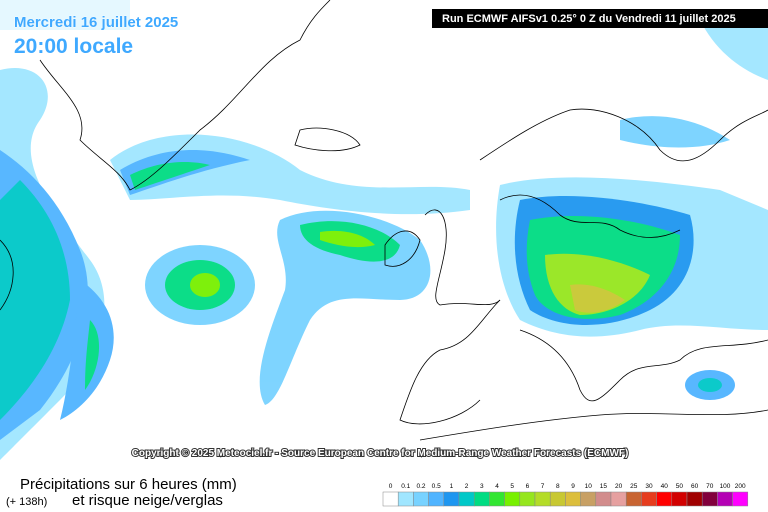 Image resolution: width=768 pixels, height=512 pixels. I want to click on legend-label: 2, so click(467, 486).